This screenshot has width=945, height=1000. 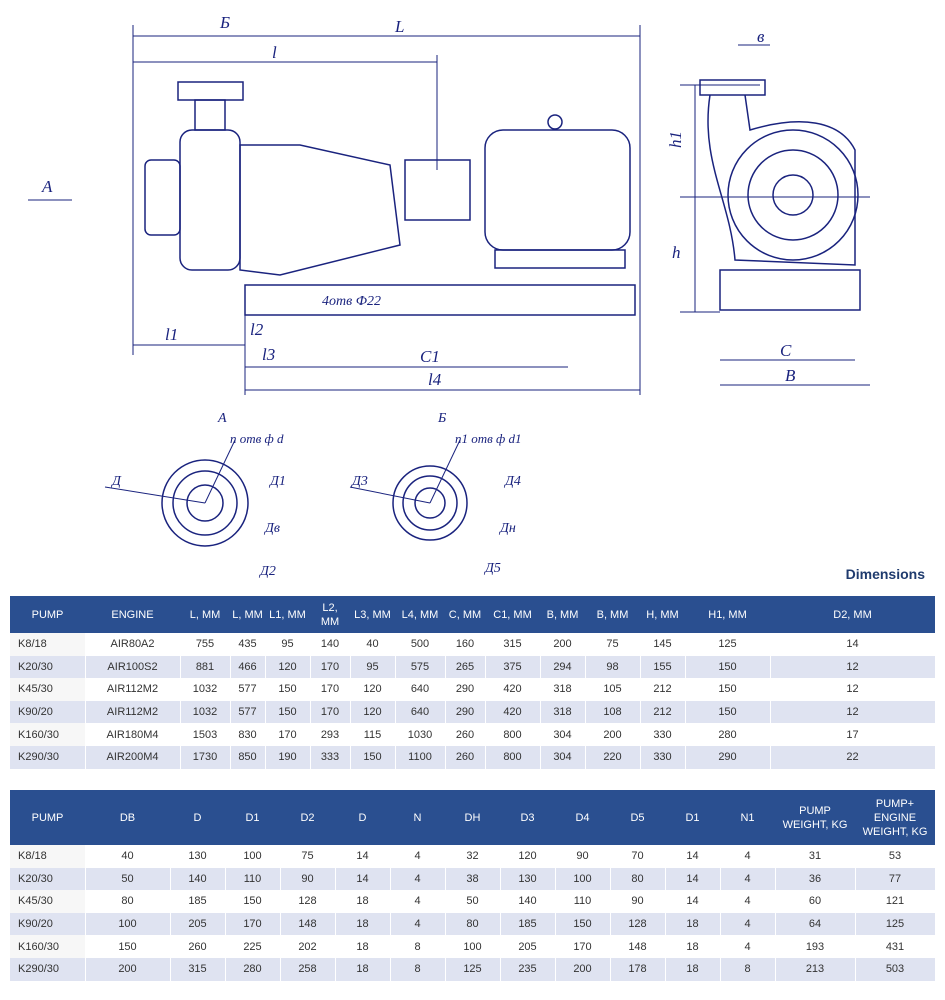 What do you see at coordinates (420, 734) in the screenshot?
I see `table-cell: 1030` at bounding box center [420, 734].